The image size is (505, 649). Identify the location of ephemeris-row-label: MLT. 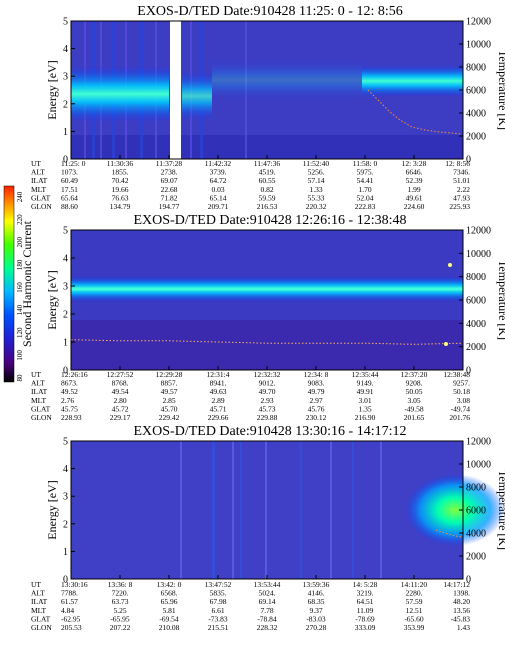
(39, 610).